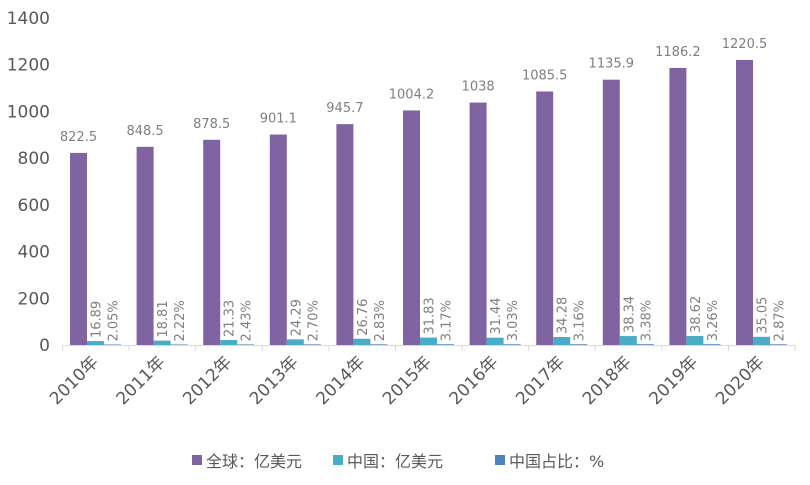 This screenshot has height=485, width=810. Describe the element at coordinates (678, 52) in the screenshot. I see `data-label-global: 1186.2` at that location.